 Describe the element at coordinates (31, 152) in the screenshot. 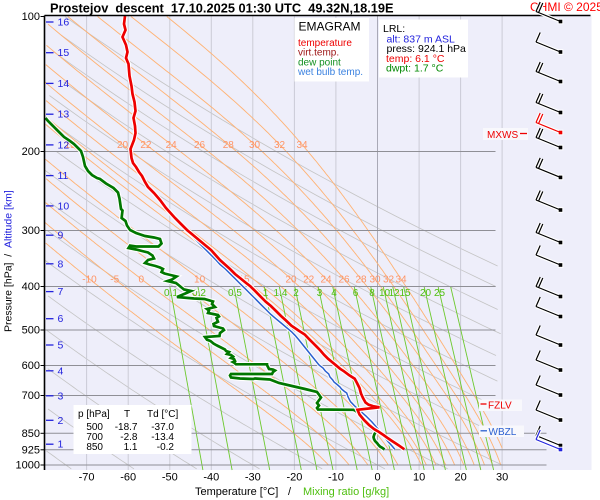

I see `svg-text: 200` at that location.